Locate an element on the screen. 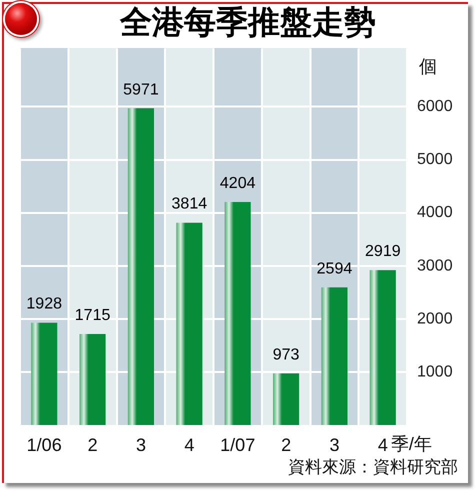 This screenshot has height=491, width=476. data-label: 5971 is located at coordinates (141, 89).